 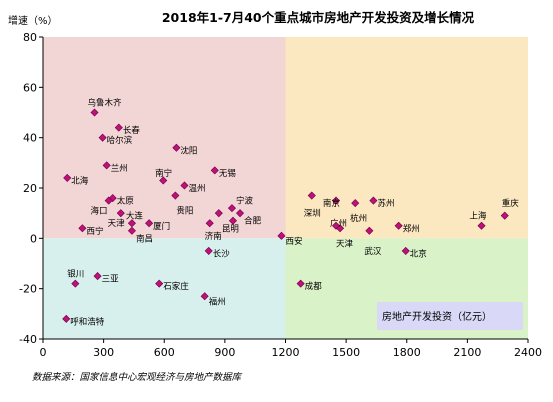 I want to click on point-label: 石家庄, so click(x=176, y=286).